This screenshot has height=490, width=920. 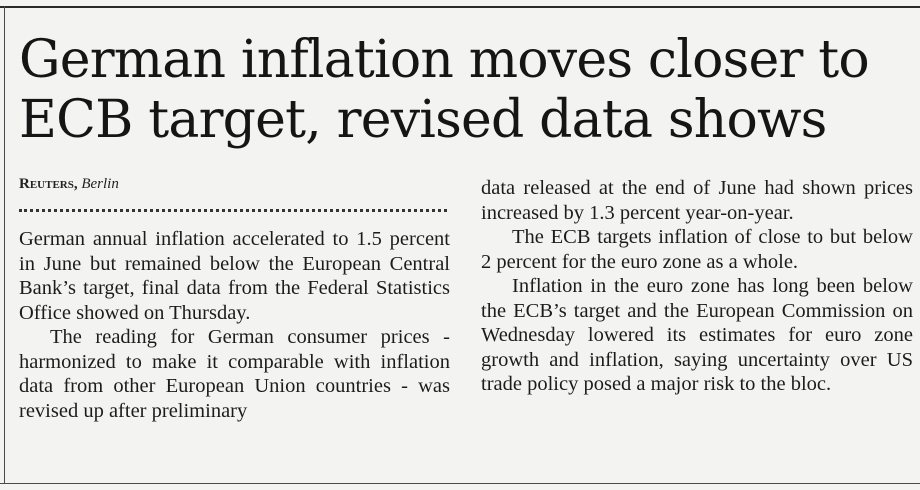 I want to click on bottom-rule, so click(x=460, y=483).